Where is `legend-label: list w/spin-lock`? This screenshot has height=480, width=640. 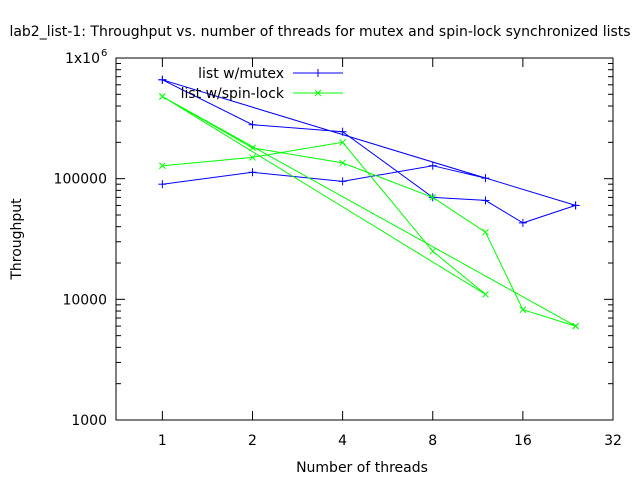
legend-label: list w/spin-lock is located at coordinates (233, 94).